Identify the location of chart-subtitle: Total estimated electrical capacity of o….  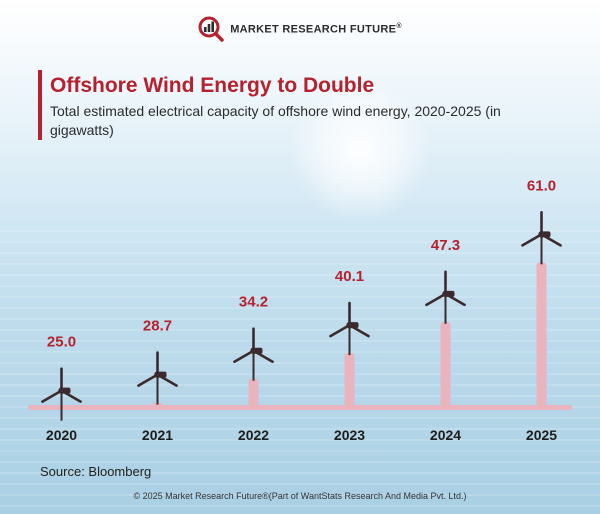
(275, 120).